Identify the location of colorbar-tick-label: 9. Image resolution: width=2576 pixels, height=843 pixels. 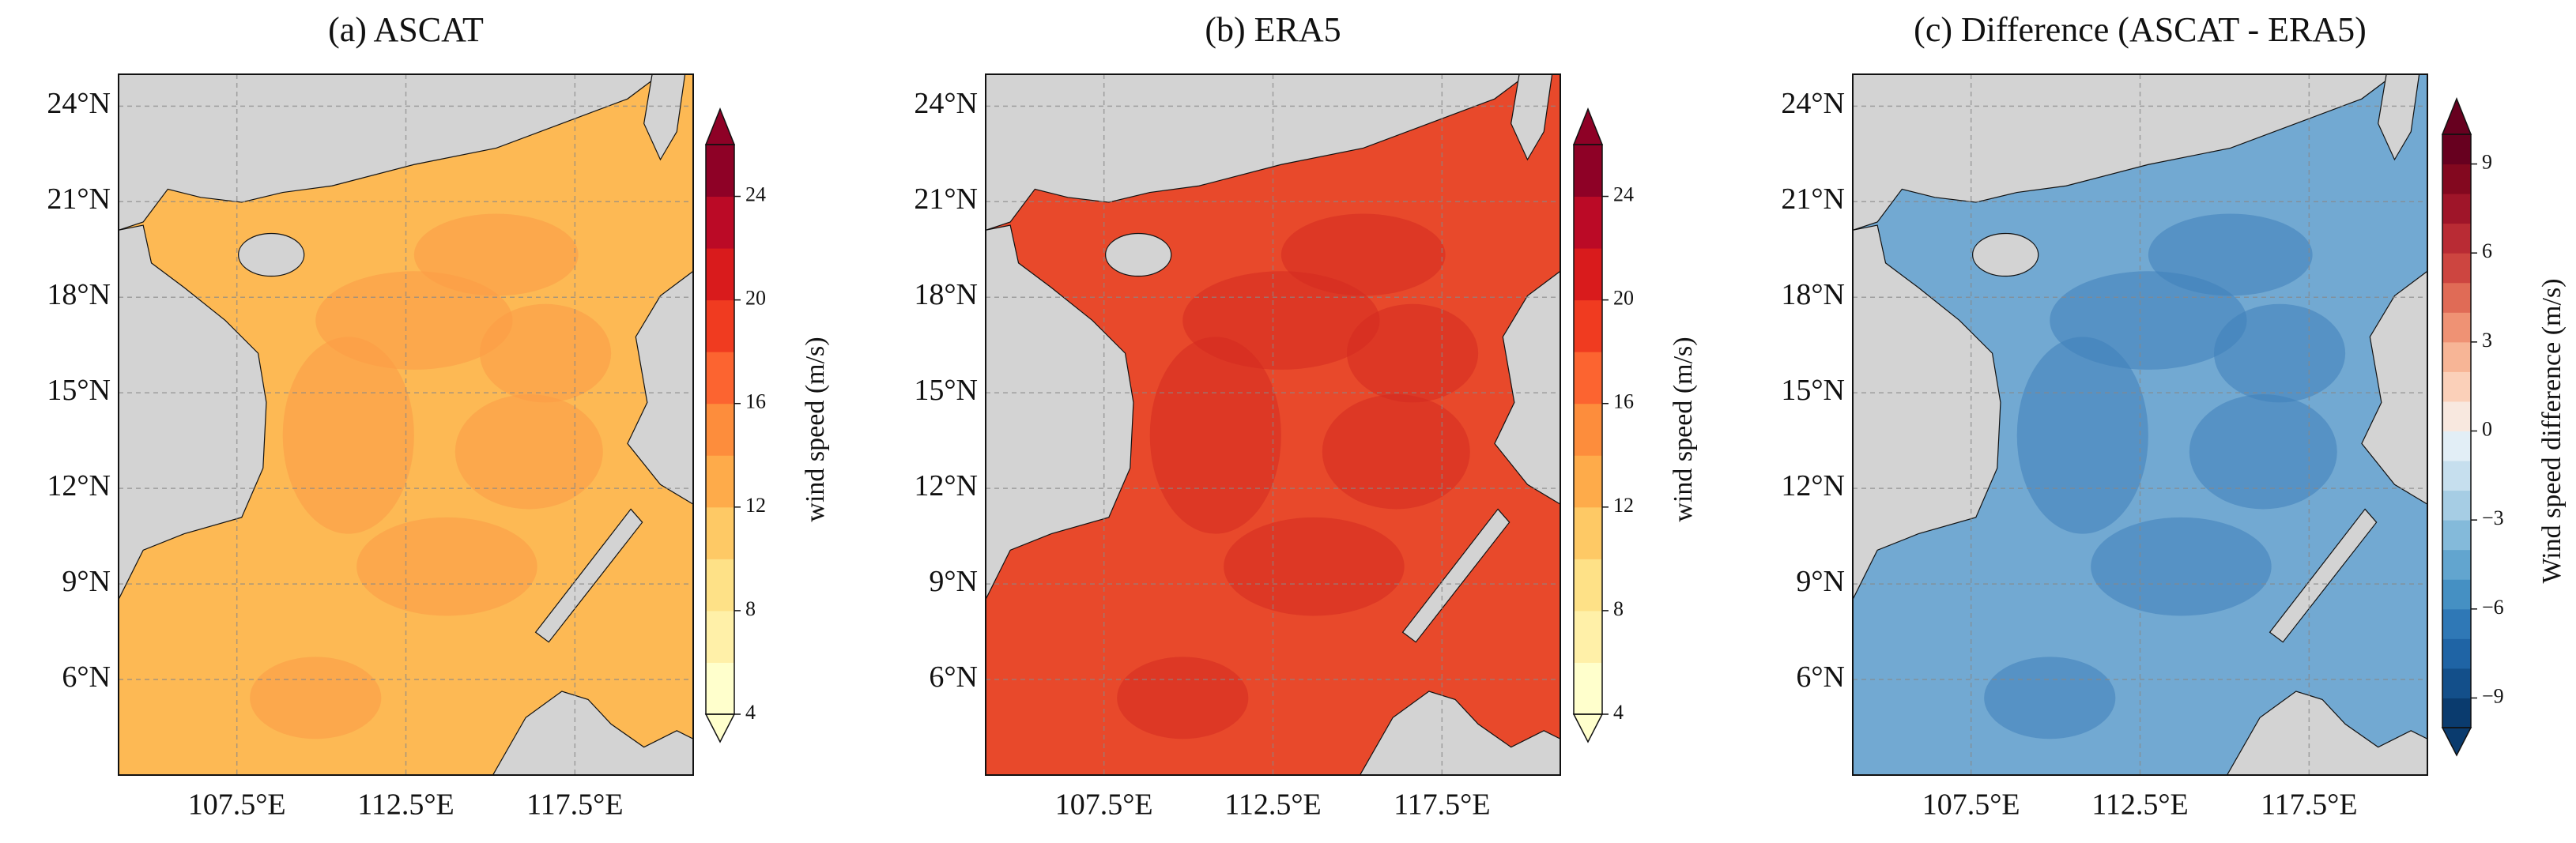
(2487, 162).